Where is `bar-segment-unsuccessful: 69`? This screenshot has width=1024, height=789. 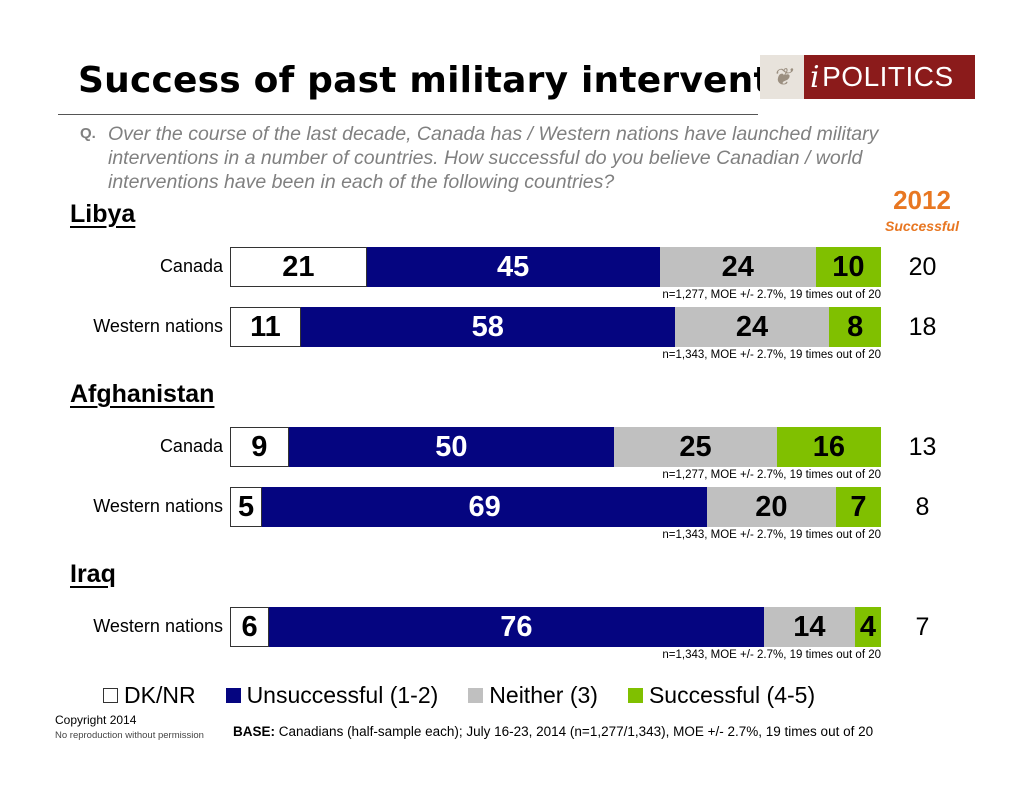
bar-segment-unsuccessful: 69 is located at coordinates (484, 507).